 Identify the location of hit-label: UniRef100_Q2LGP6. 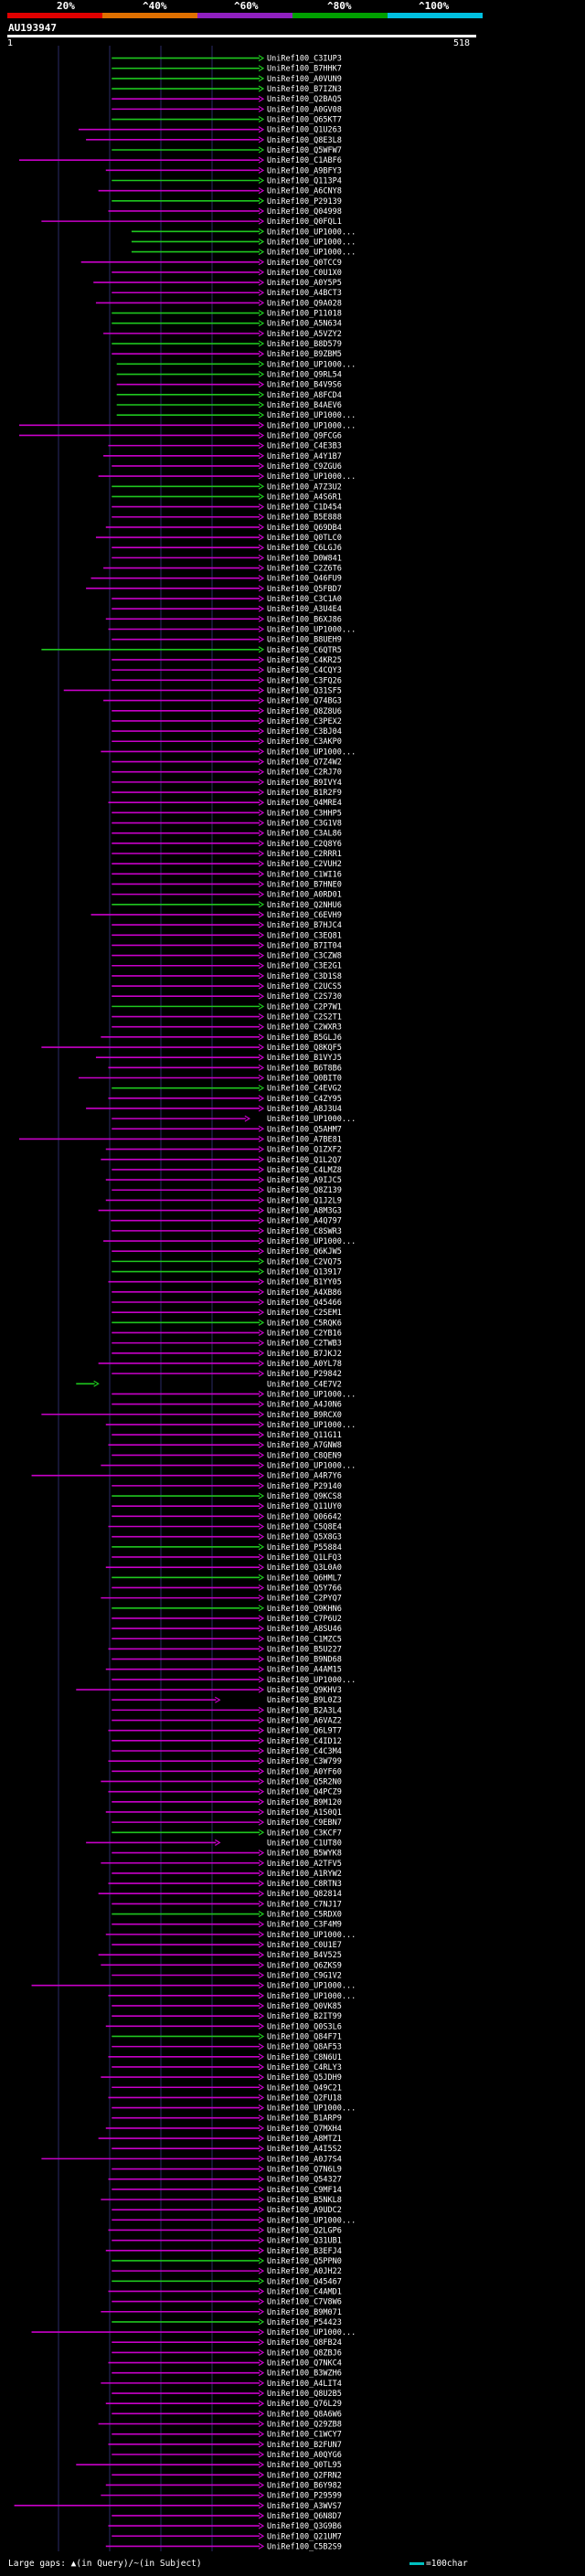
(304, 2230).